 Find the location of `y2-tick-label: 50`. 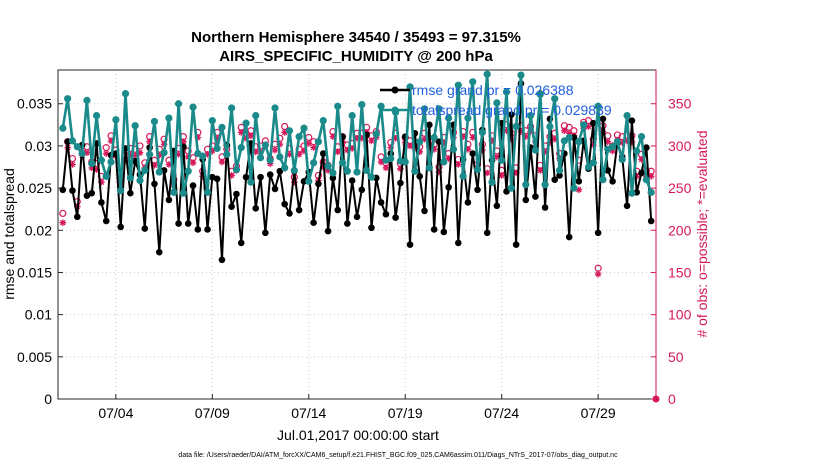

y2-tick-label: 50 is located at coordinates (676, 357).